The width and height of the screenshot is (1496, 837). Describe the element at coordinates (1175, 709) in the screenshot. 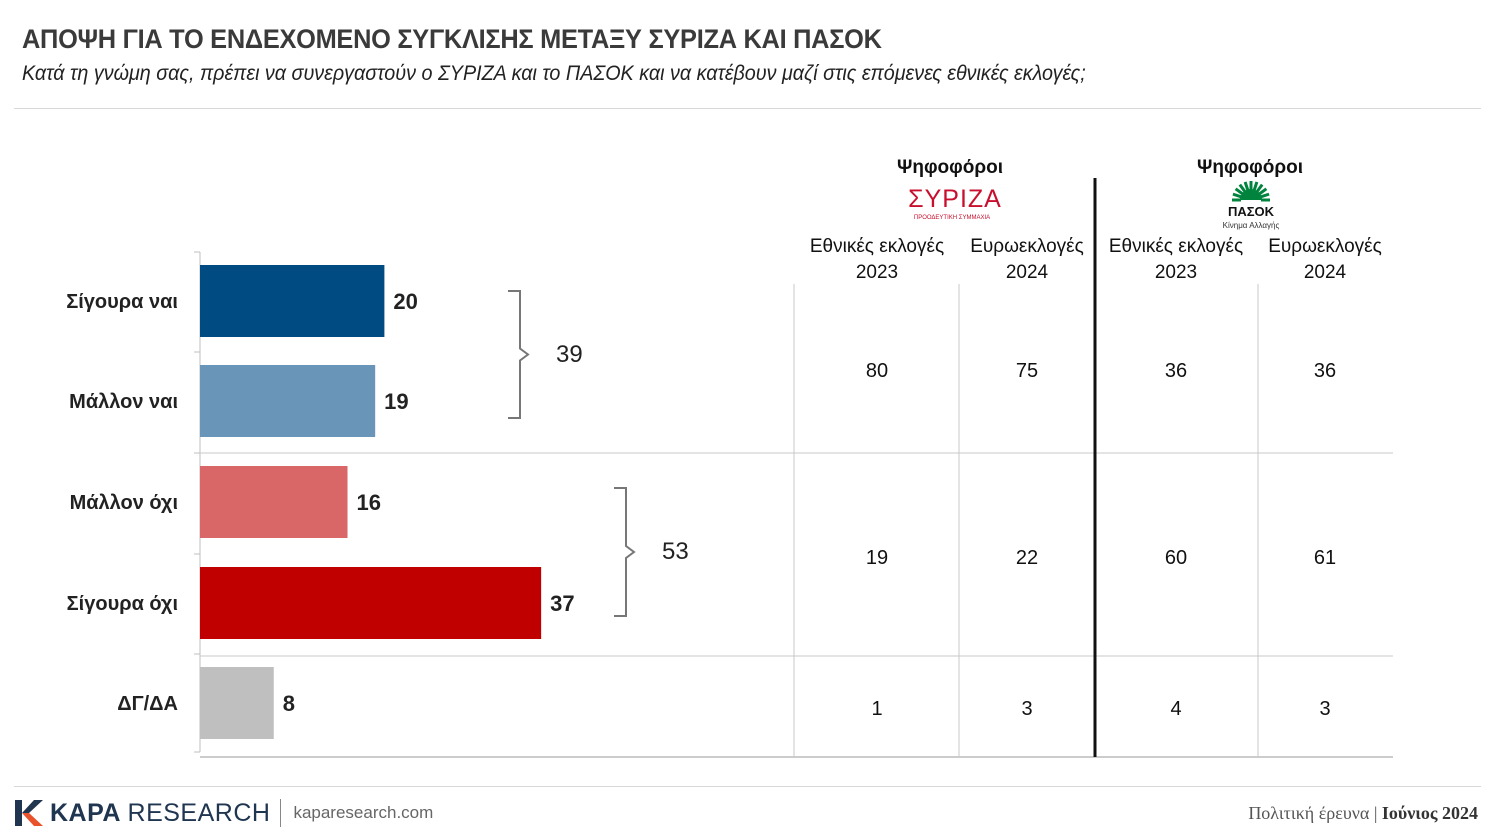

I see `table-cell: 4` at that location.